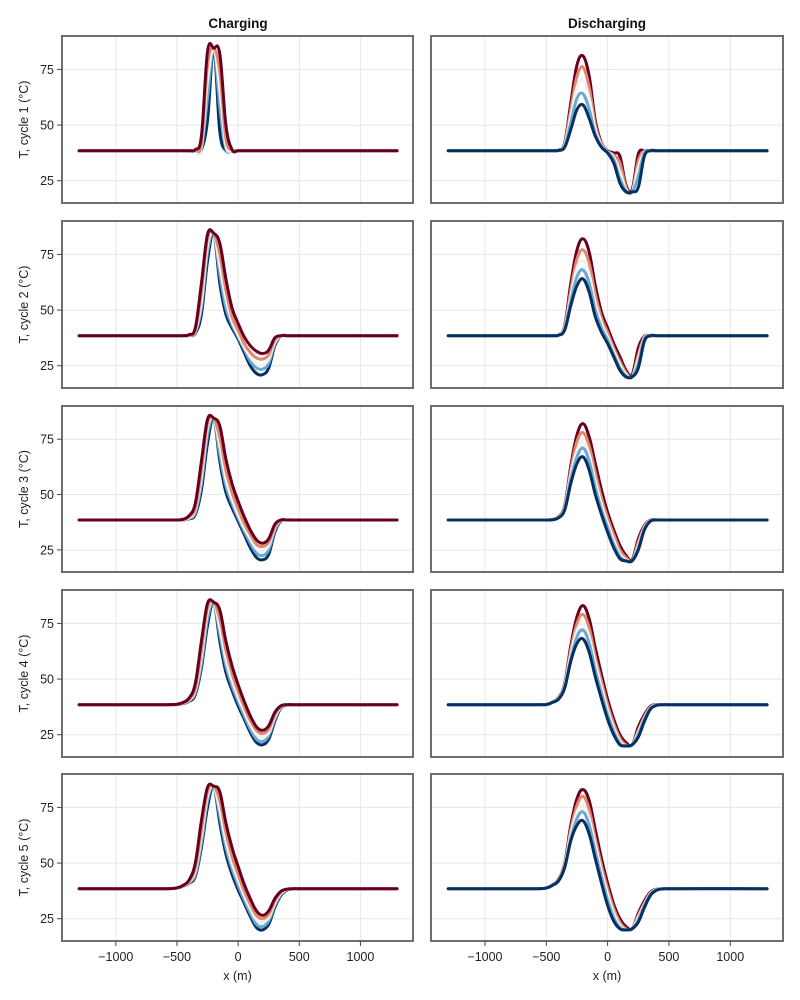 This screenshot has width=800, height=1000. What do you see at coordinates (24, 489) in the screenshot?
I see `y-axis-label: T, cycle 3 (°C)` at bounding box center [24, 489].